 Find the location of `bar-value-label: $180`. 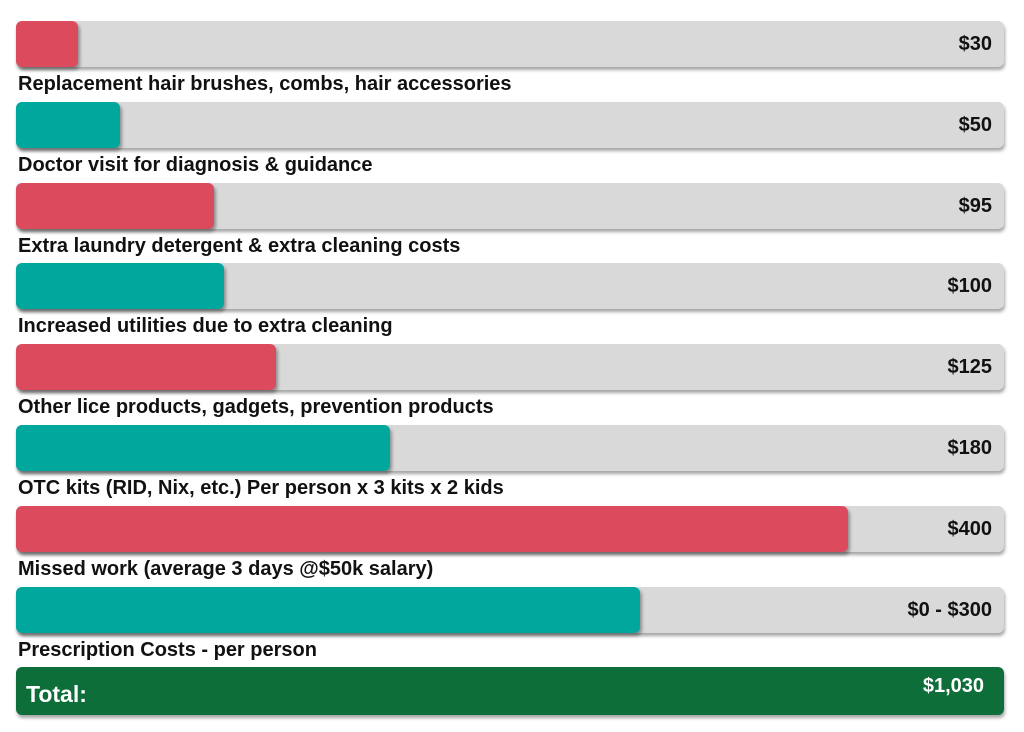

bar-value-label: $180 is located at coordinates (970, 448).